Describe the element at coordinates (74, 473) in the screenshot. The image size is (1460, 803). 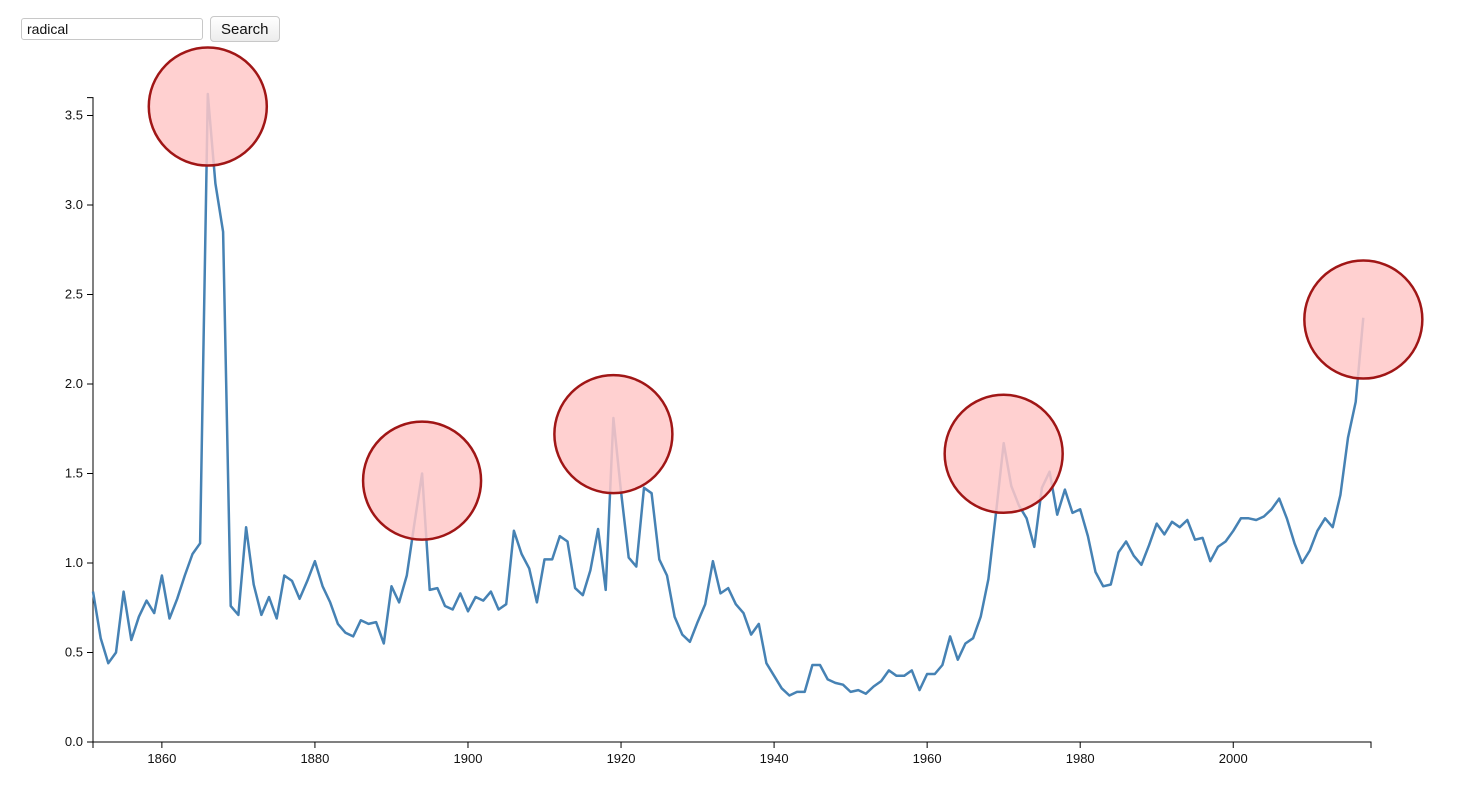
I see `y-tick-label: 1.5` at that location.